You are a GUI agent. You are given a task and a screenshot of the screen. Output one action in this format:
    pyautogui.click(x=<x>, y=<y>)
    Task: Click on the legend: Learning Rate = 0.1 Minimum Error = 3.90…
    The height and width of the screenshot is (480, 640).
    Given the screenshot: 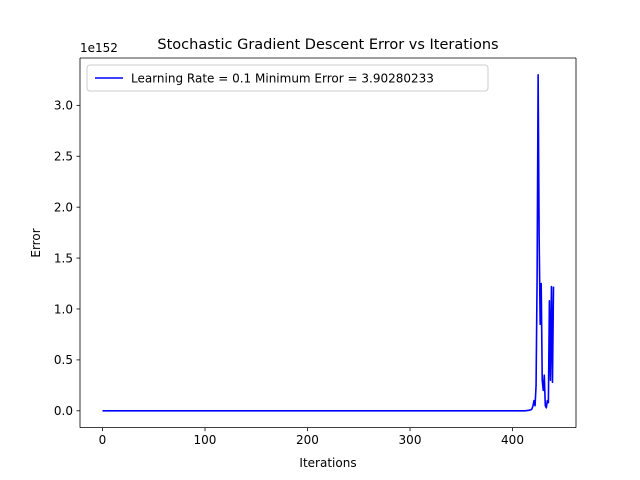 What is the action you would take?
    pyautogui.click(x=287, y=78)
    